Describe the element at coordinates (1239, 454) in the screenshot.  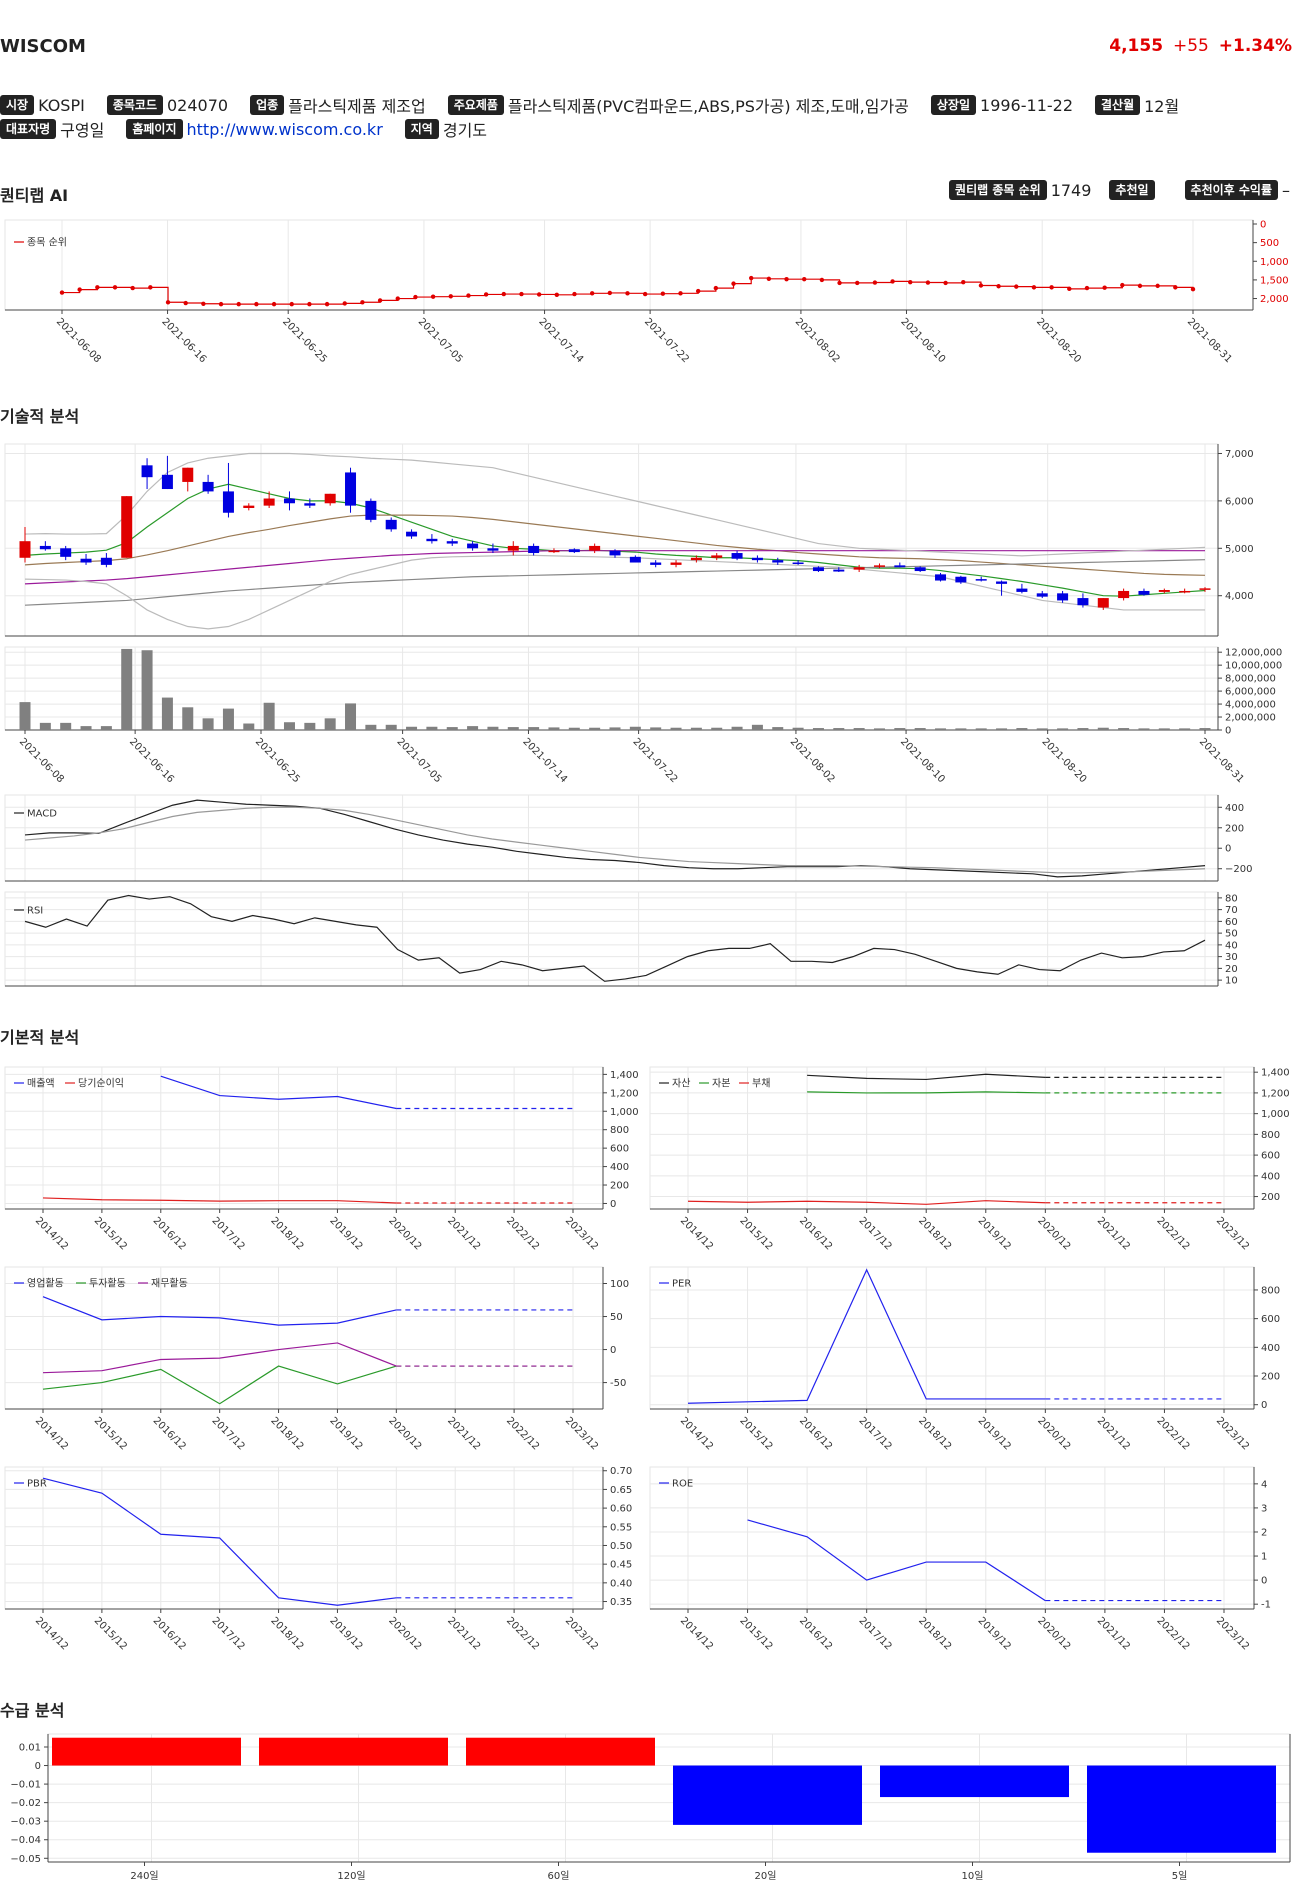
I see `y-tick-label: 7,000` at that location.